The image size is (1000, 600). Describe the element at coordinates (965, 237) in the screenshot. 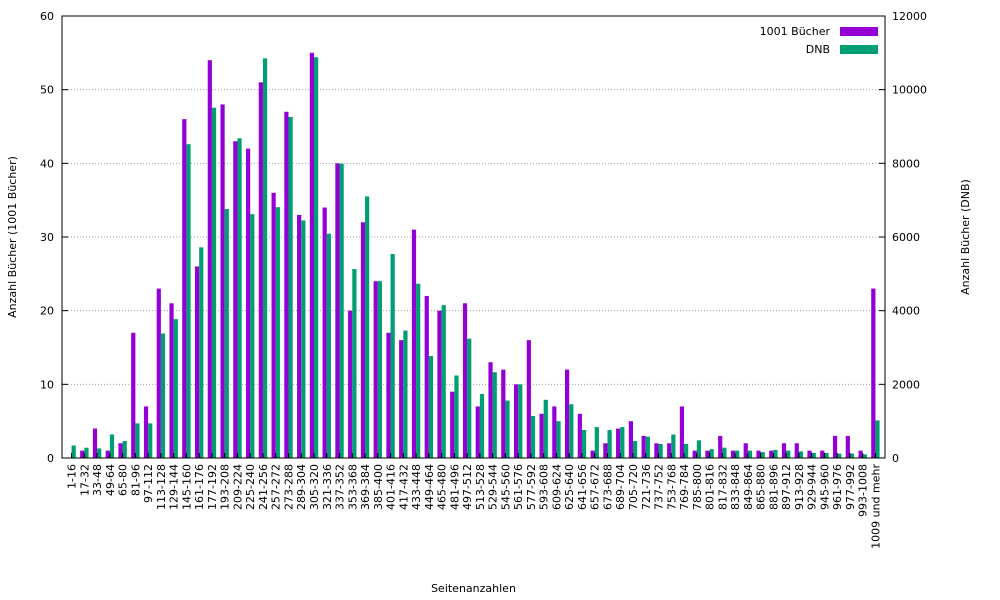

I see `y-axis-title-right: Anzahl Bücher (DNB)` at that location.